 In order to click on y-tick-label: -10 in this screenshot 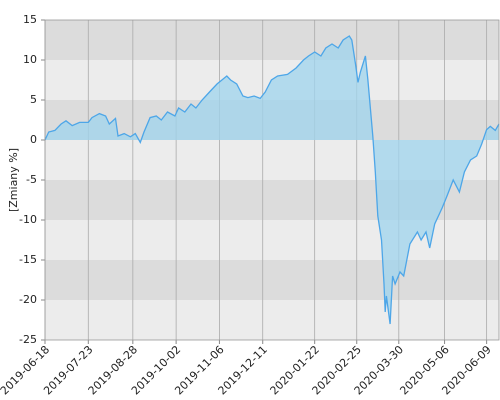, I will do `click(28, 219)`.